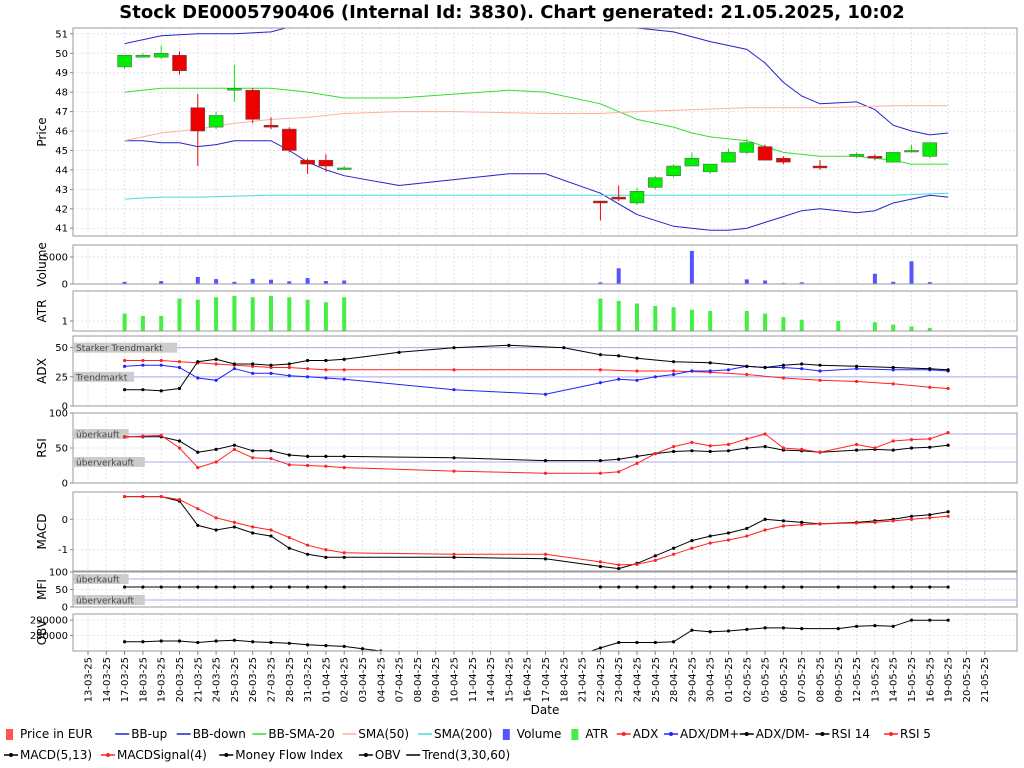 This screenshot has height=768, width=1024. I want to click on x-tick-label: 09-04-25, so click(436, 679).